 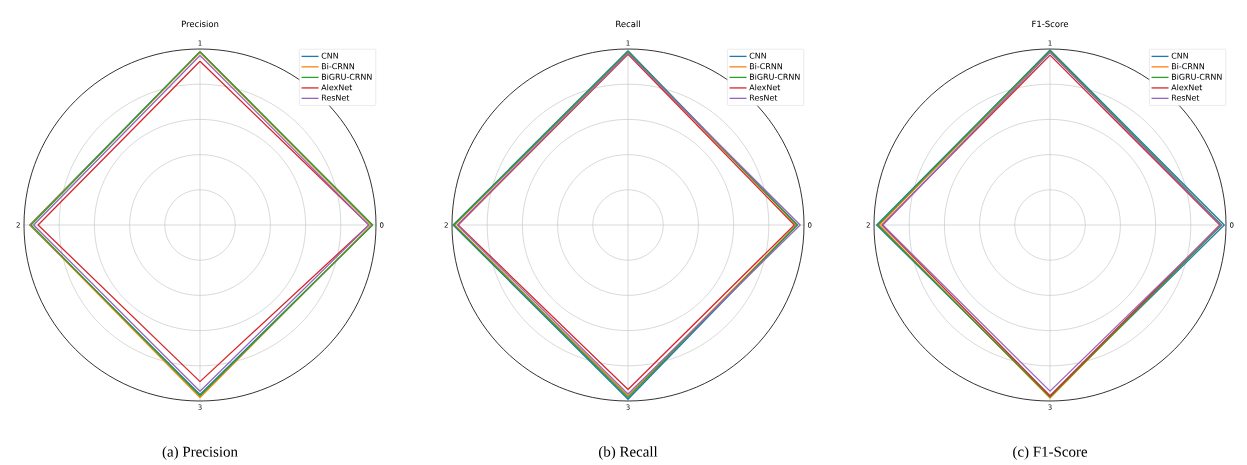 What do you see at coordinates (1050, 453) in the screenshot?
I see `text: (c) F1-Score` at bounding box center [1050, 453].